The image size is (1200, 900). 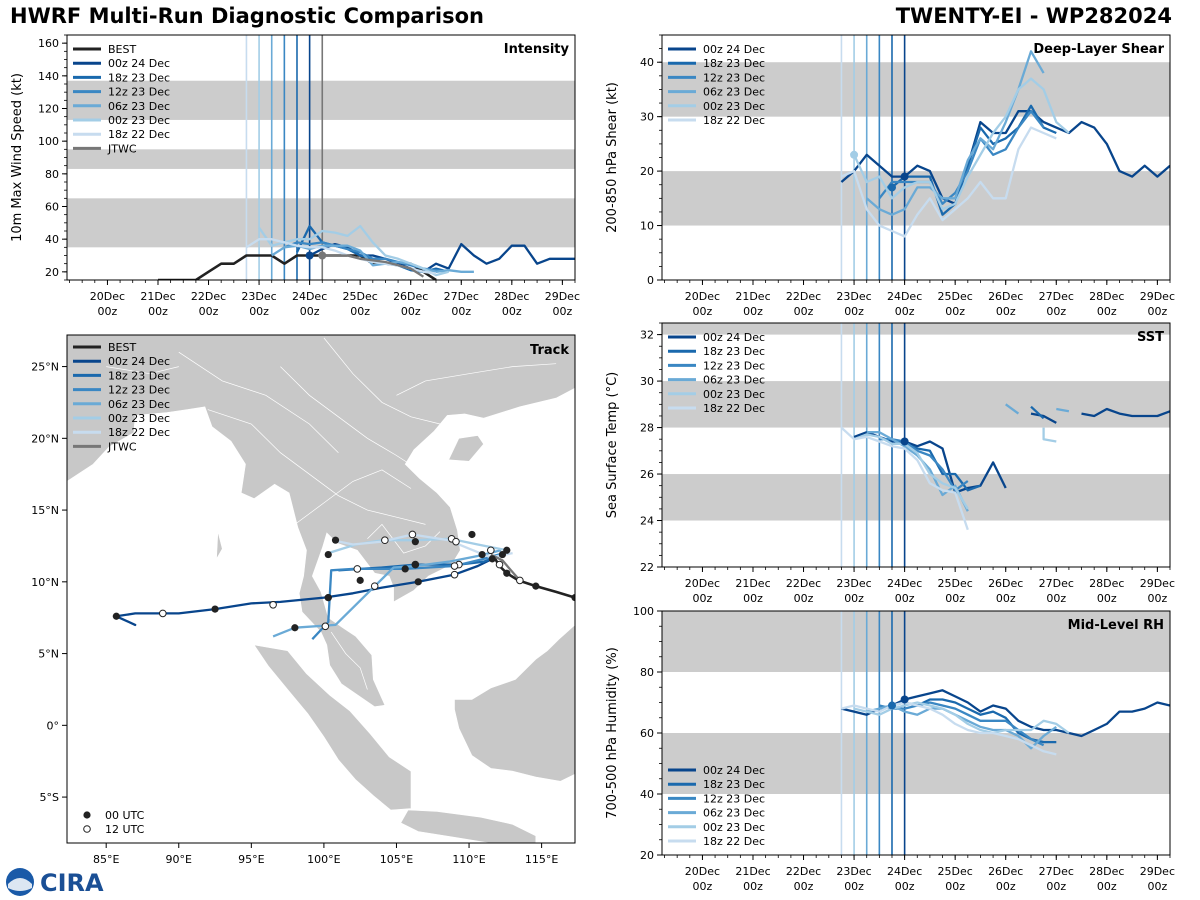 I want to click on panel-title-intensity: Intensity, so click(x=537, y=49).